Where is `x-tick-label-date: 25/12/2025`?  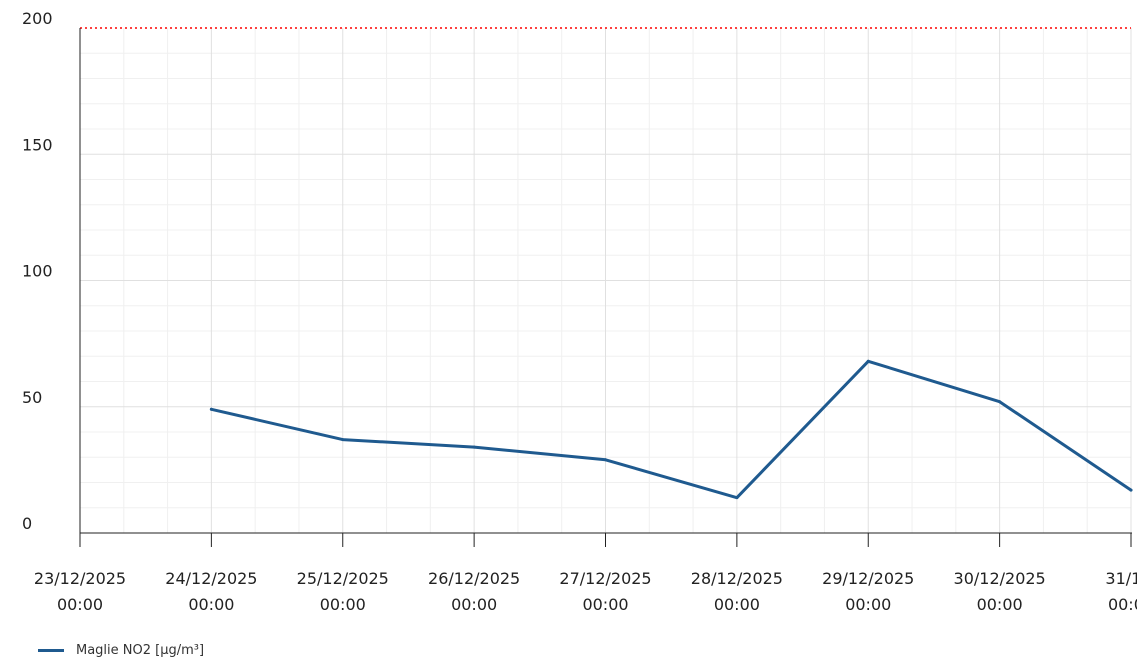
x-tick-label-date: 25/12/2025 is located at coordinates (343, 578).